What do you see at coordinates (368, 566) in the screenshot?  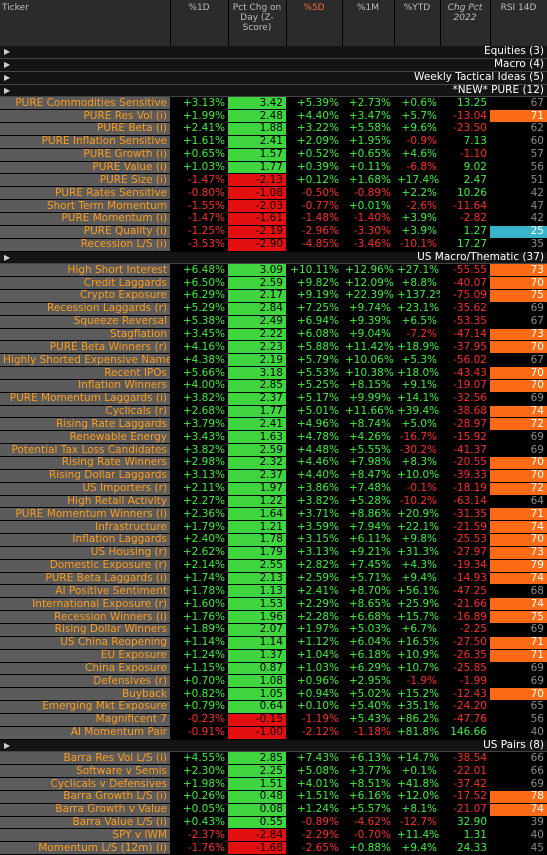 I see `metric-cell: +7.45%` at bounding box center [368, 566].